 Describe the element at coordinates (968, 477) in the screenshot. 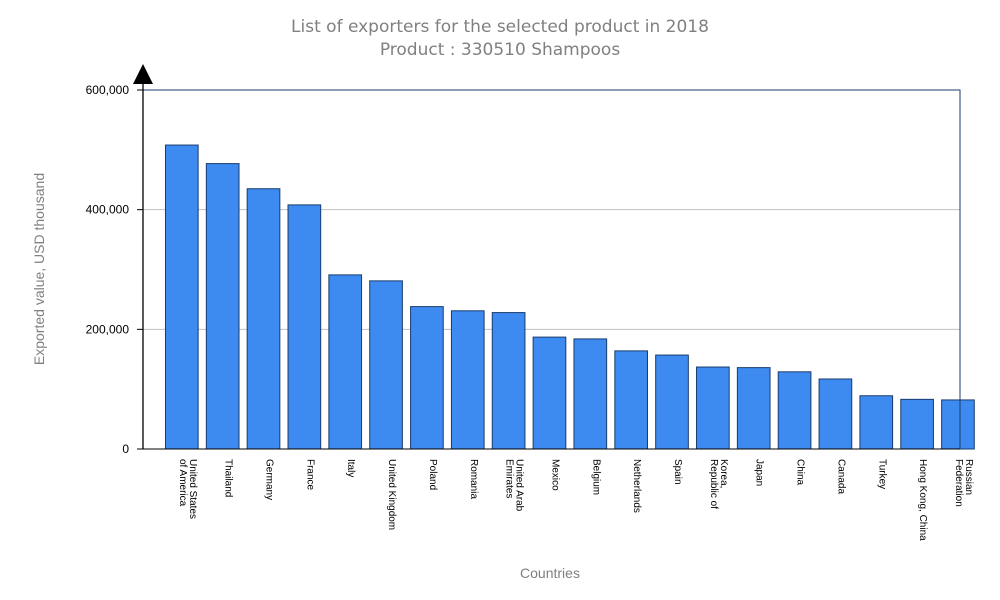

I see `x-tick-label-line: Russian` at that location.